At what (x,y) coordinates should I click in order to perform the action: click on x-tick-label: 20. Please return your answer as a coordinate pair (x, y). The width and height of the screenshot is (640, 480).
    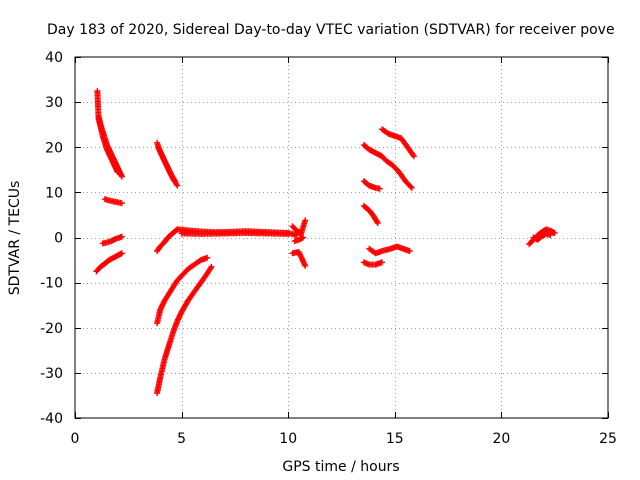
    Looking at the image, I should click on (501, 439).